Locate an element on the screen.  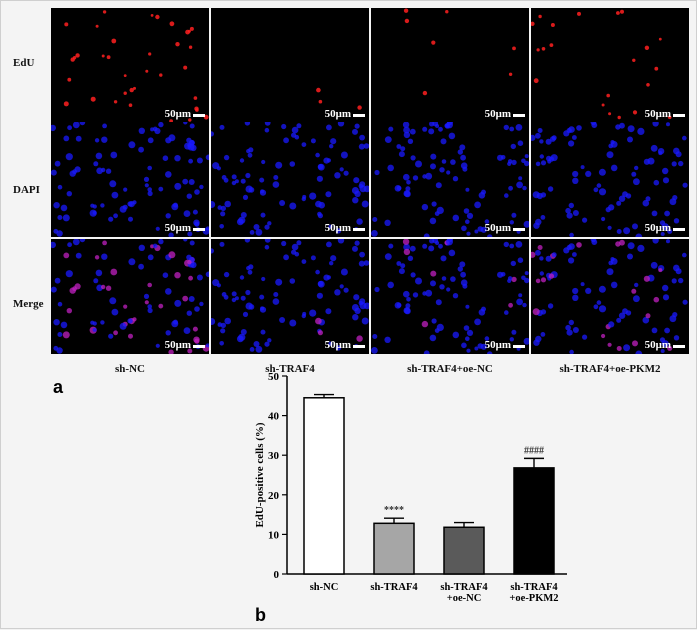
x-tick-label-4: +oe-PKM2 is located at coordinates (533, 598).